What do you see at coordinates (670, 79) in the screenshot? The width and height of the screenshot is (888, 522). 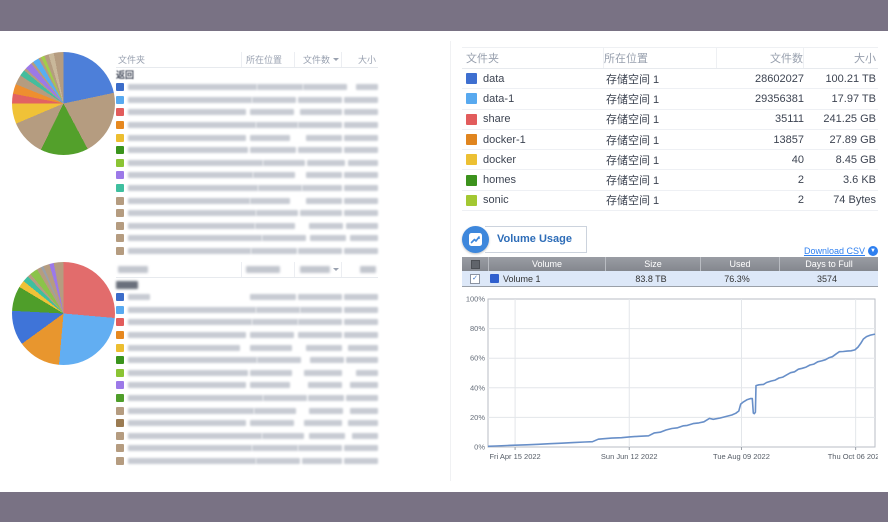 I see `folder-row: data 存储空间 1 28602027 100.21 TB` at bounding box center [670, 79].